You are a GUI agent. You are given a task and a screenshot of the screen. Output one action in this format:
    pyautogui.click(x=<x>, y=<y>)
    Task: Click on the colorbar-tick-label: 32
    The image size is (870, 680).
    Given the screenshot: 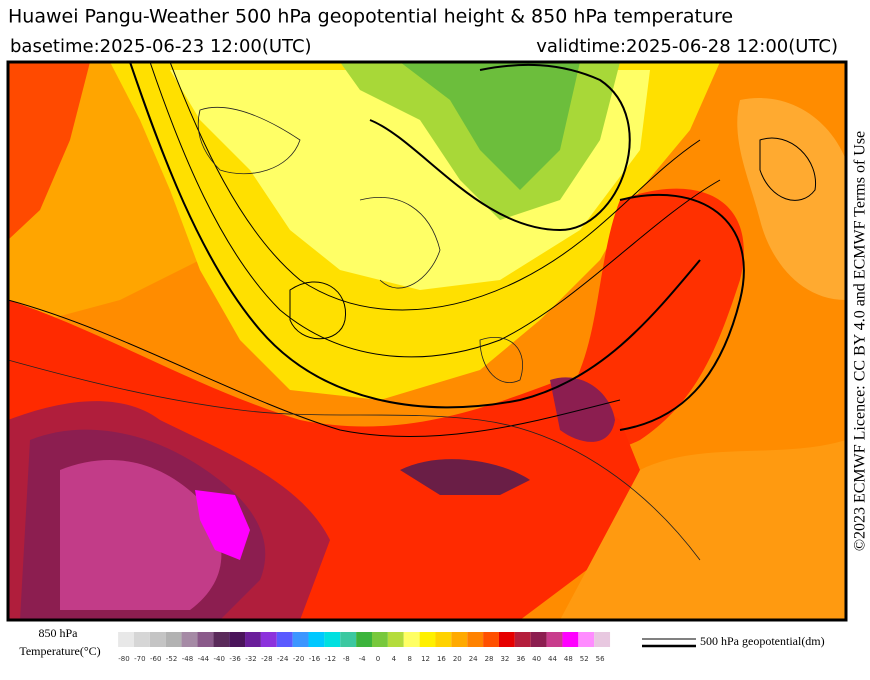 What is the action you would take?
    pyautogui.click(x=504, y=659)
    